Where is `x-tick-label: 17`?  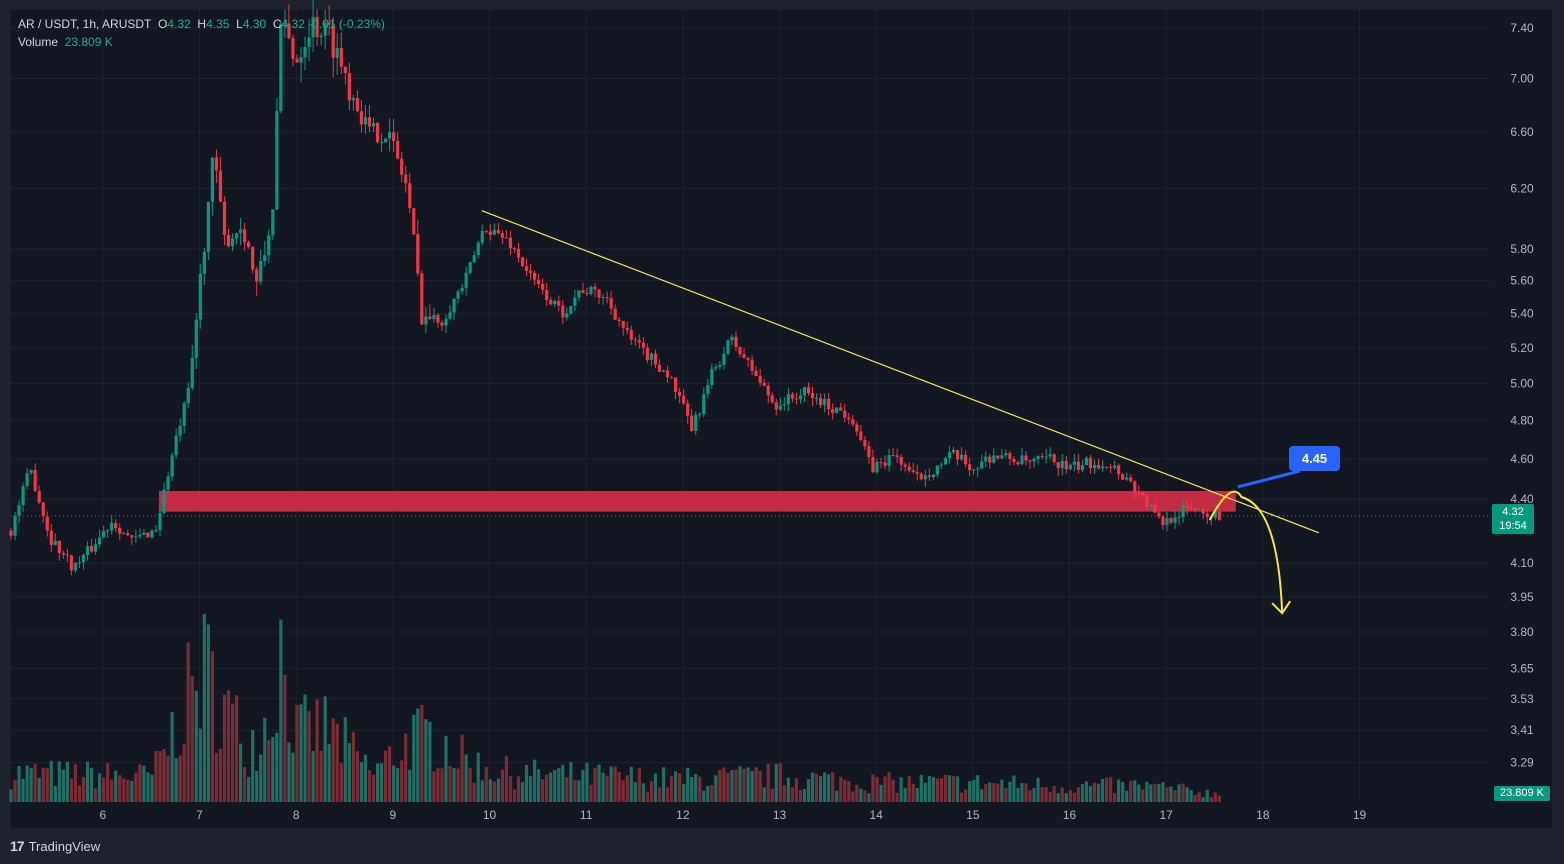
x-tick-label: 17 is located at coordinates (1166, 815).